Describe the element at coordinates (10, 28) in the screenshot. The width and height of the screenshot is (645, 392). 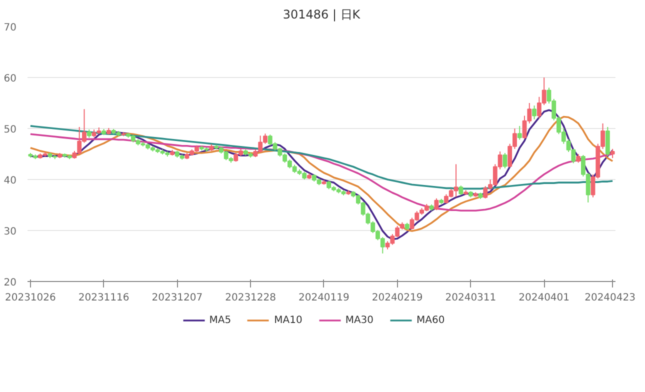
I see `y-tick-label: 70` at that location.